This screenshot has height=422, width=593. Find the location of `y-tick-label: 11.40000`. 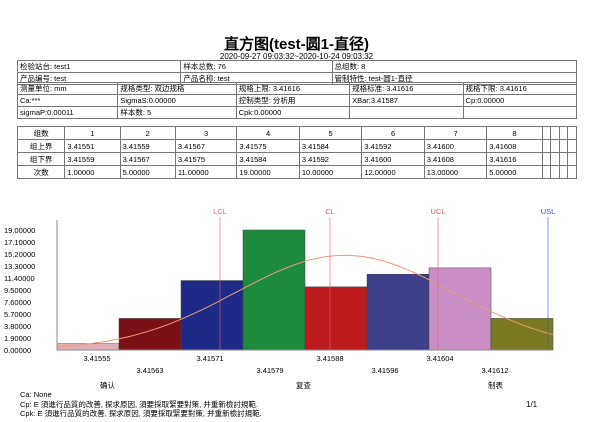

y-tick-label: 11.40000 is located at coordinates (19, 278).